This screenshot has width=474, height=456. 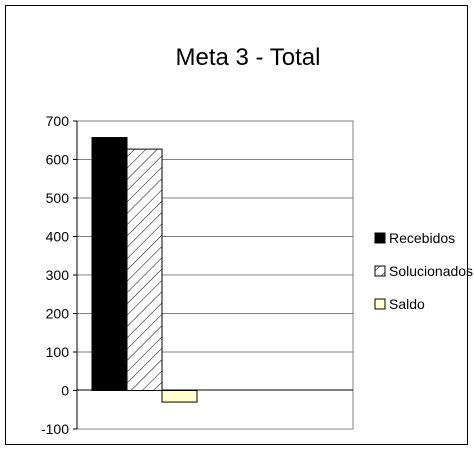 What do you see at coordinates (431, 271) in the screenshot?
I see `legend-label-solucionados: Solucionados` at bounding box center [431, 271].